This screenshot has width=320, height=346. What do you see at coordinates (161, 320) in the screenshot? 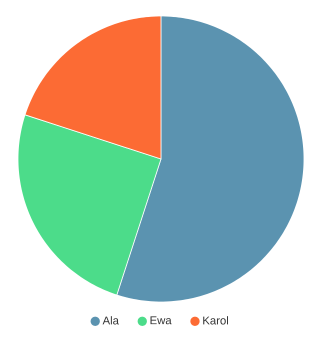
I see `legend-label: Ewa` at bounding box center [161, 320].